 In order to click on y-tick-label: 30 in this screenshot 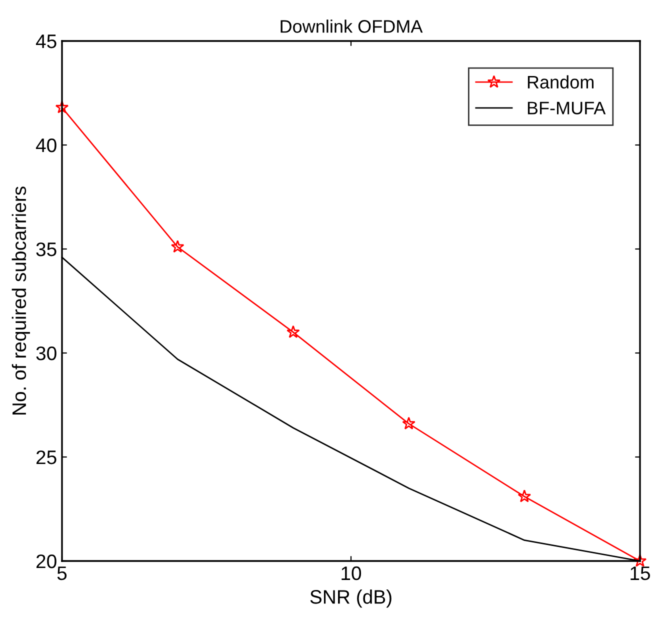, I will do `click(46, 353)`.